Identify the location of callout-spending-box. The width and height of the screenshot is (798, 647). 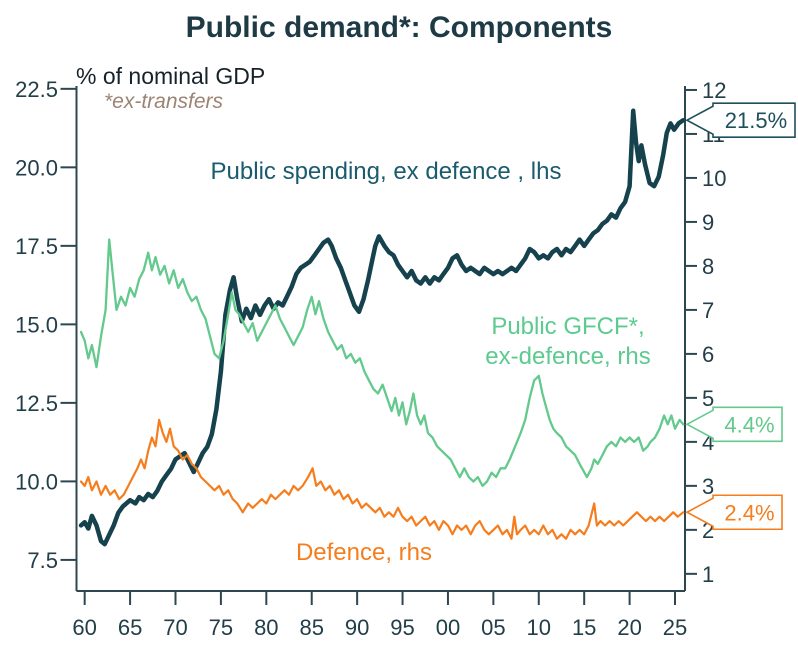
(740, 120).